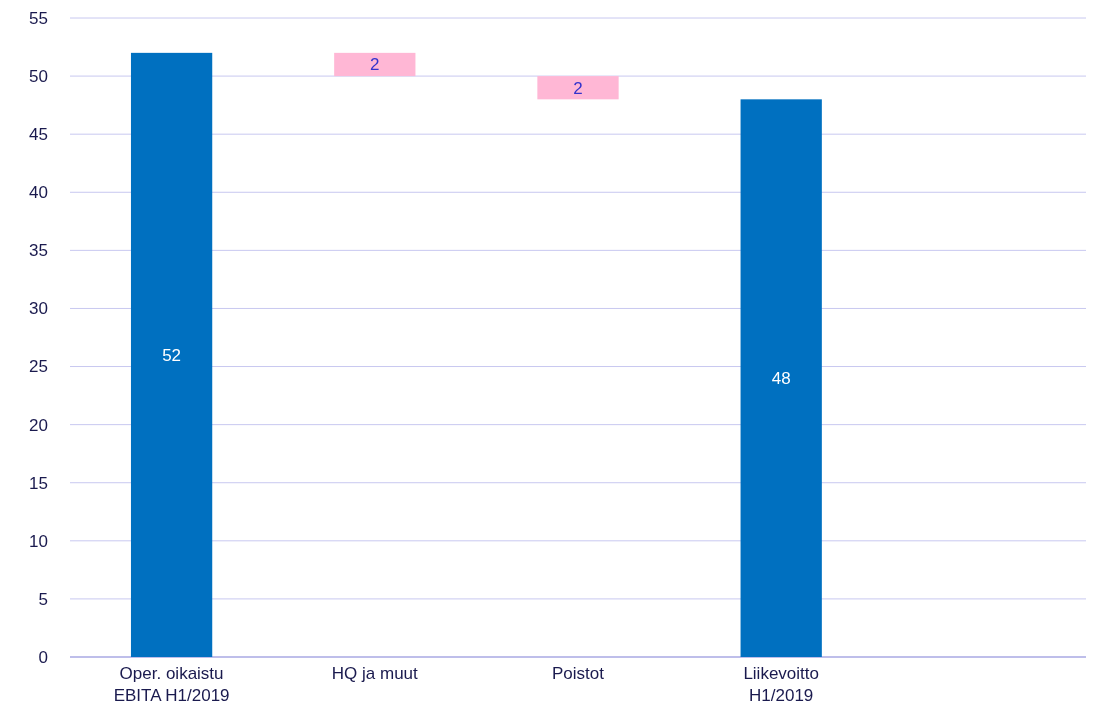 Image resolution: width=1094 pixels, height=725 pixels. What do you see at coordinates (38, 483) in the screenshot?
I see `y-tick-label: 15` at bounding box center [38, 483].